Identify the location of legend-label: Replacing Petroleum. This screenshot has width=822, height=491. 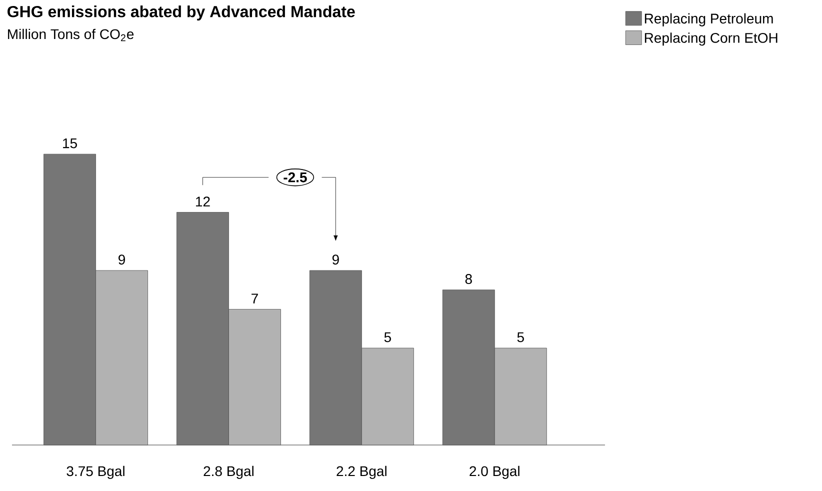
(708, 19).